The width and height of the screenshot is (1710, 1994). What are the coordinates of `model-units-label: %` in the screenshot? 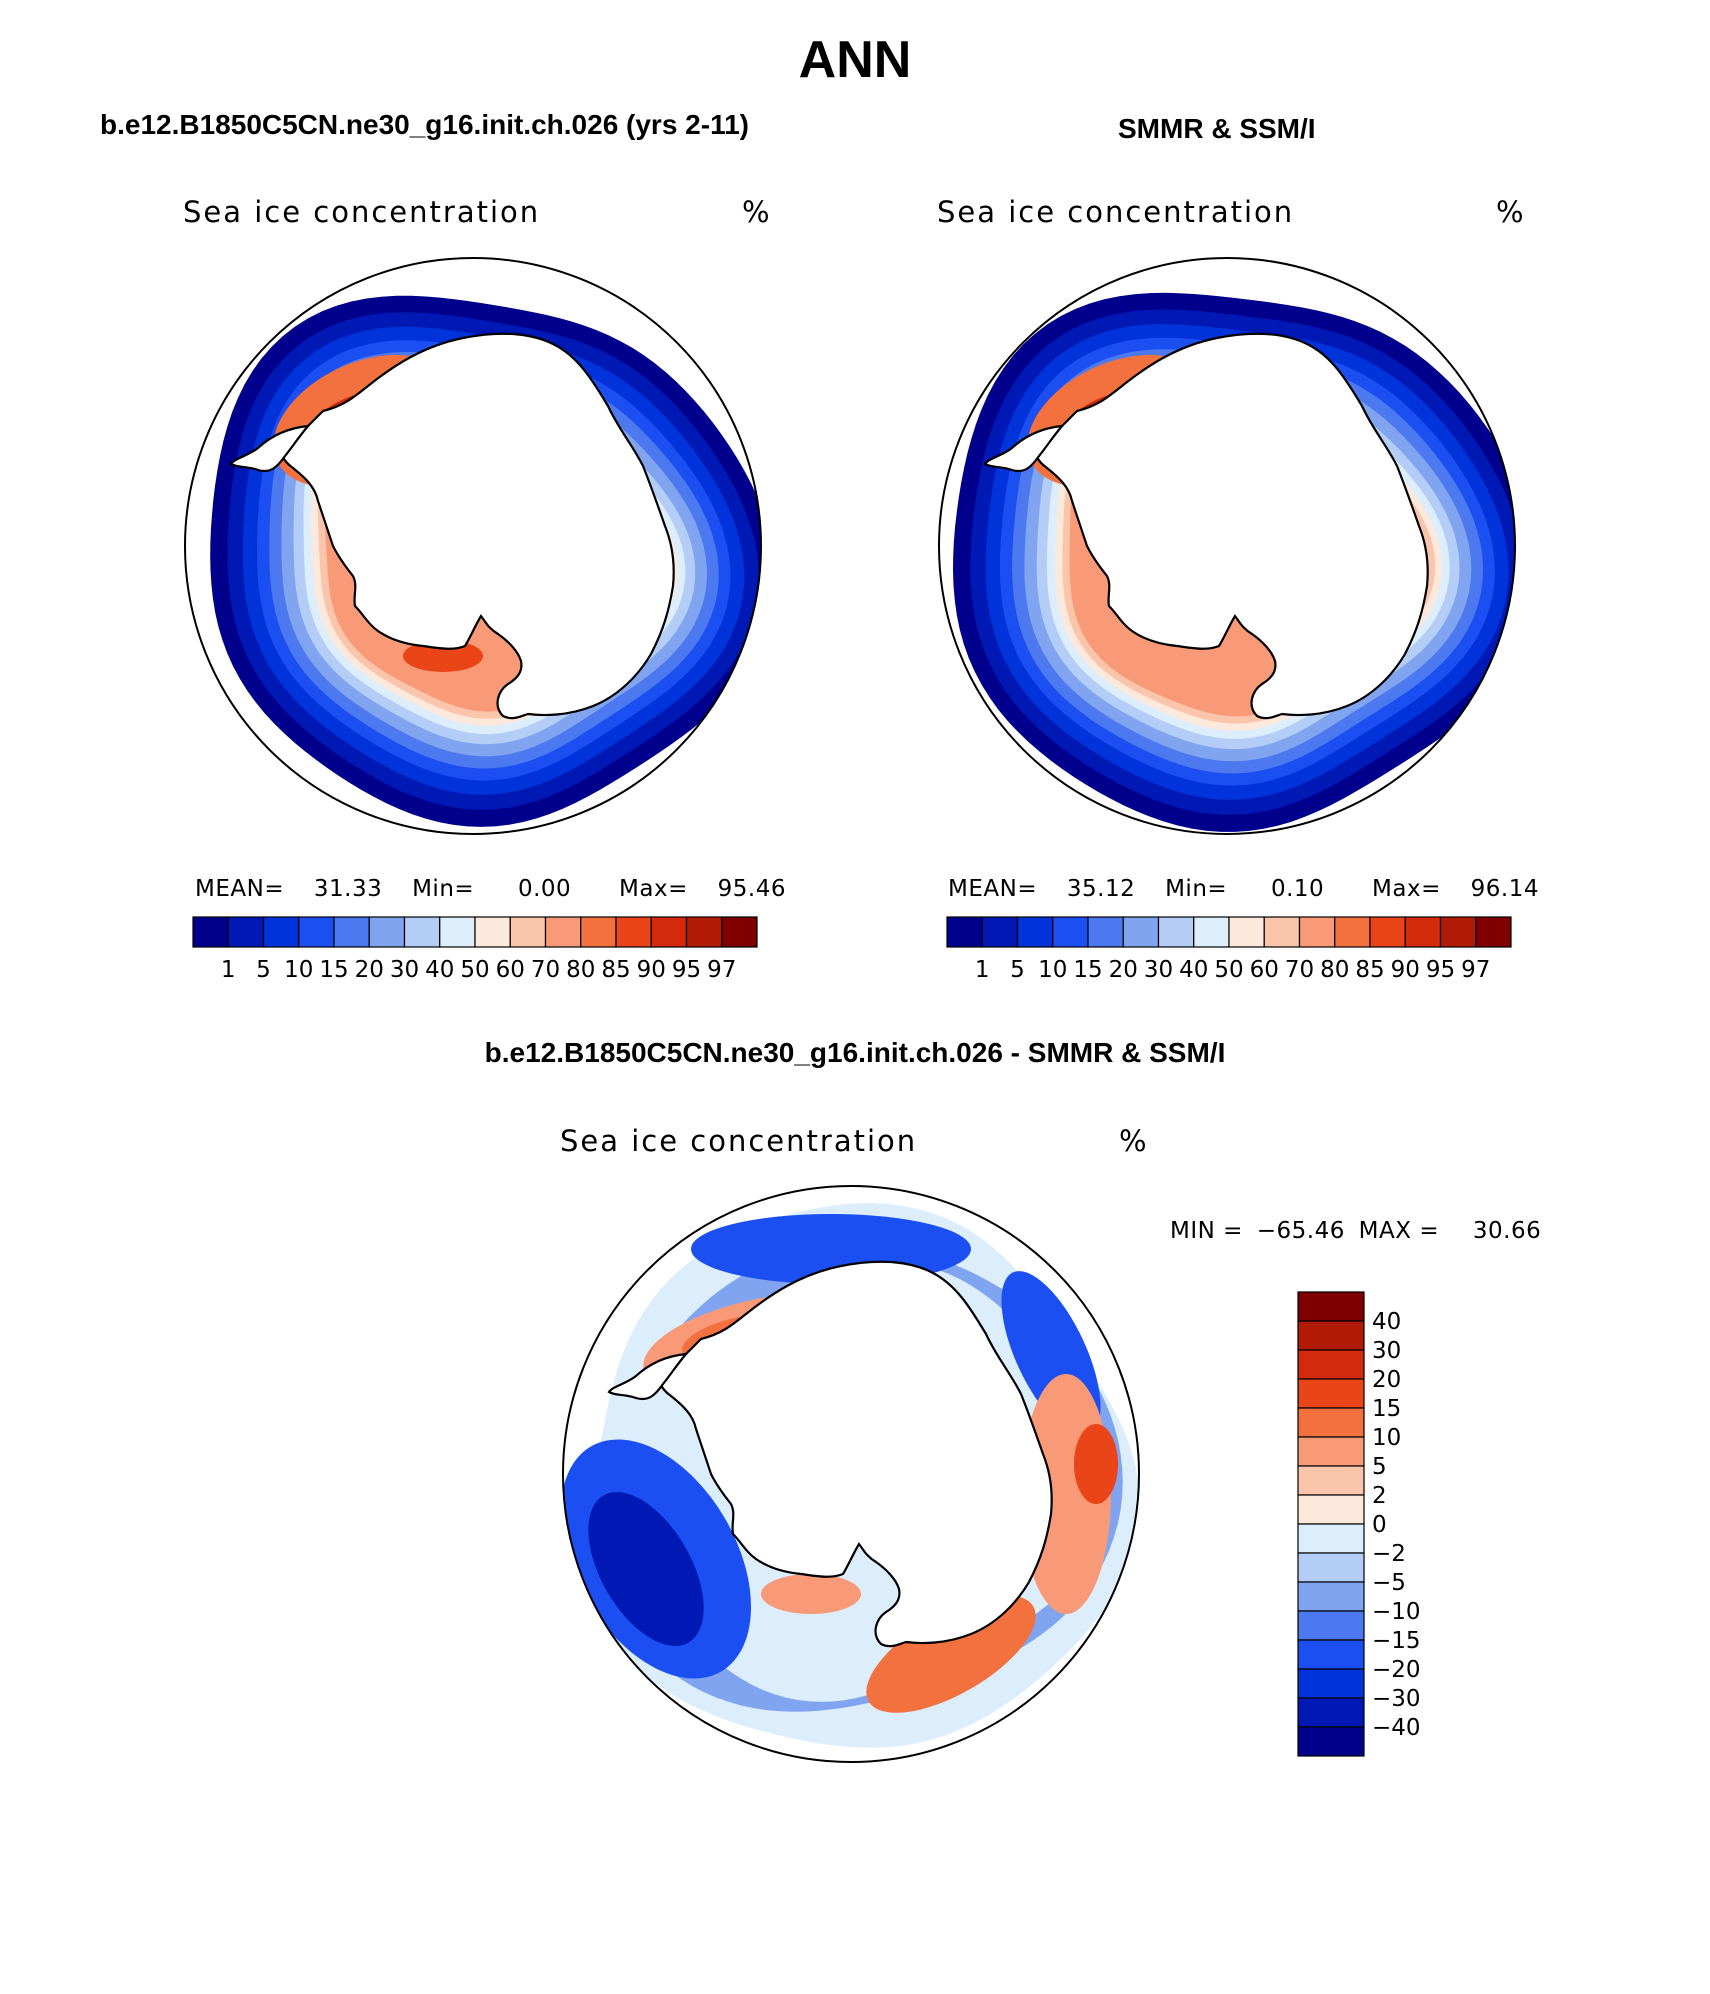 It's located at (756, 212).